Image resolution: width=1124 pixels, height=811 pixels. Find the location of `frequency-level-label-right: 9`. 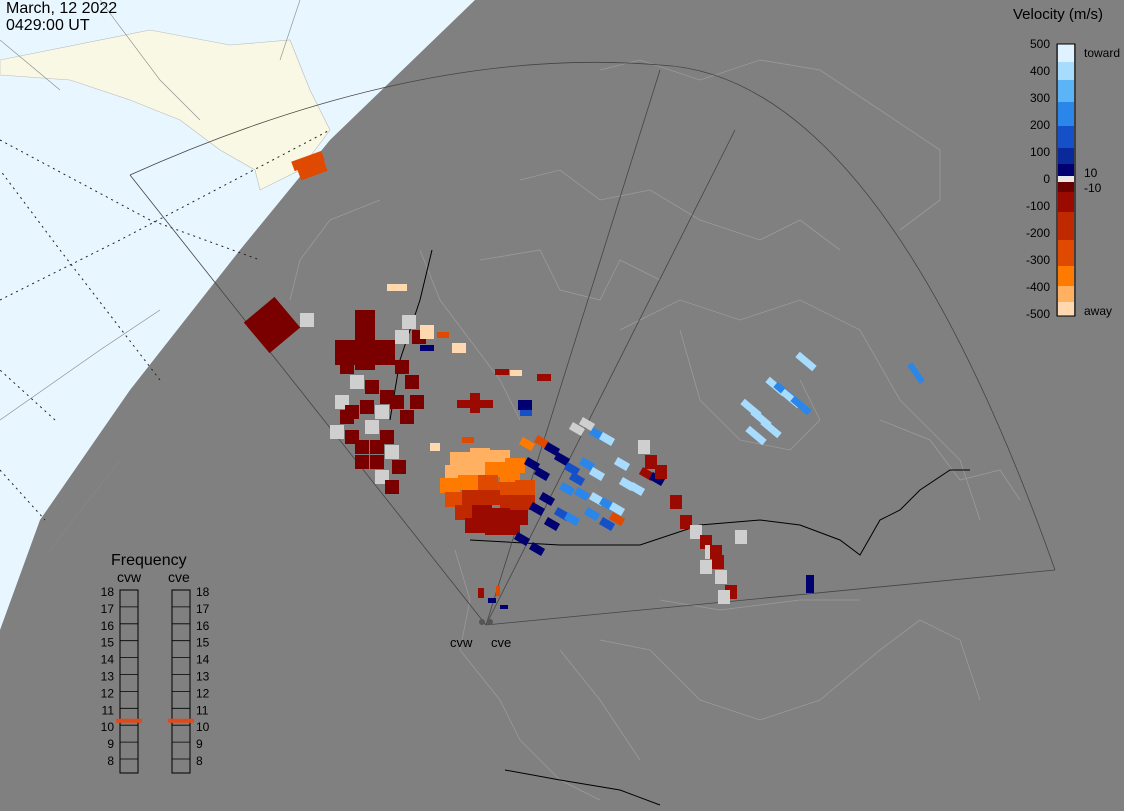

frequency-level-label-right: 9 is located at coordinates (199, 744).